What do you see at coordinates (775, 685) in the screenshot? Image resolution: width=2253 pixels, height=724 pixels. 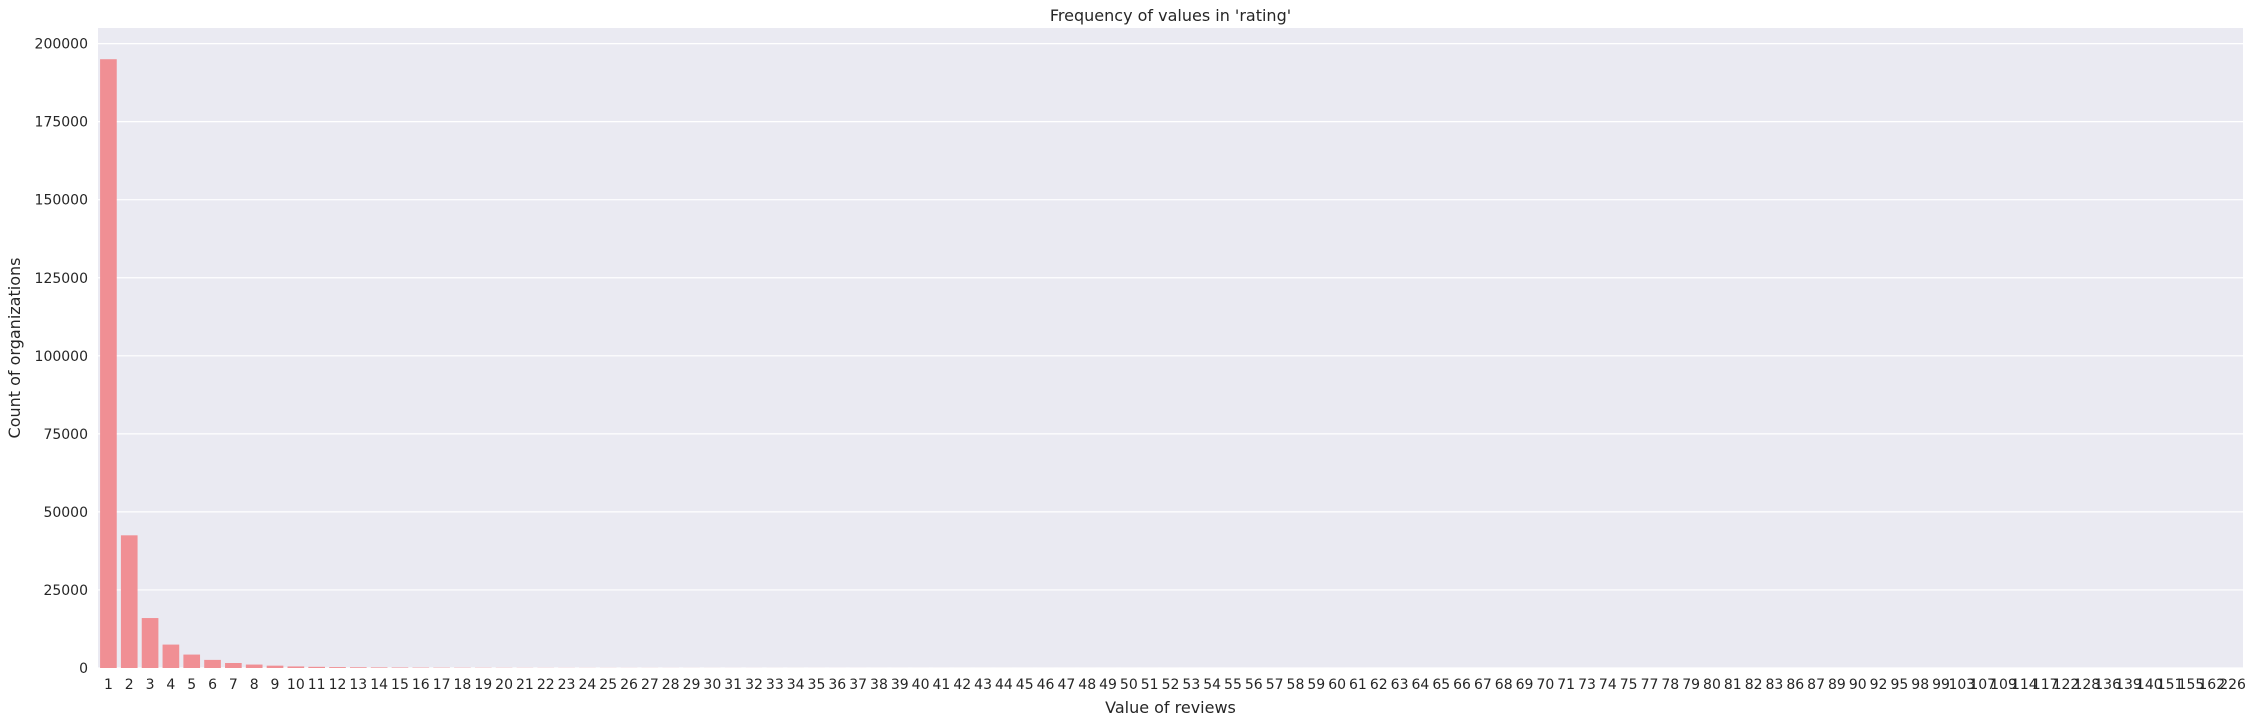 I see `x-tick-label: 33` at bounding box center [775, 685].